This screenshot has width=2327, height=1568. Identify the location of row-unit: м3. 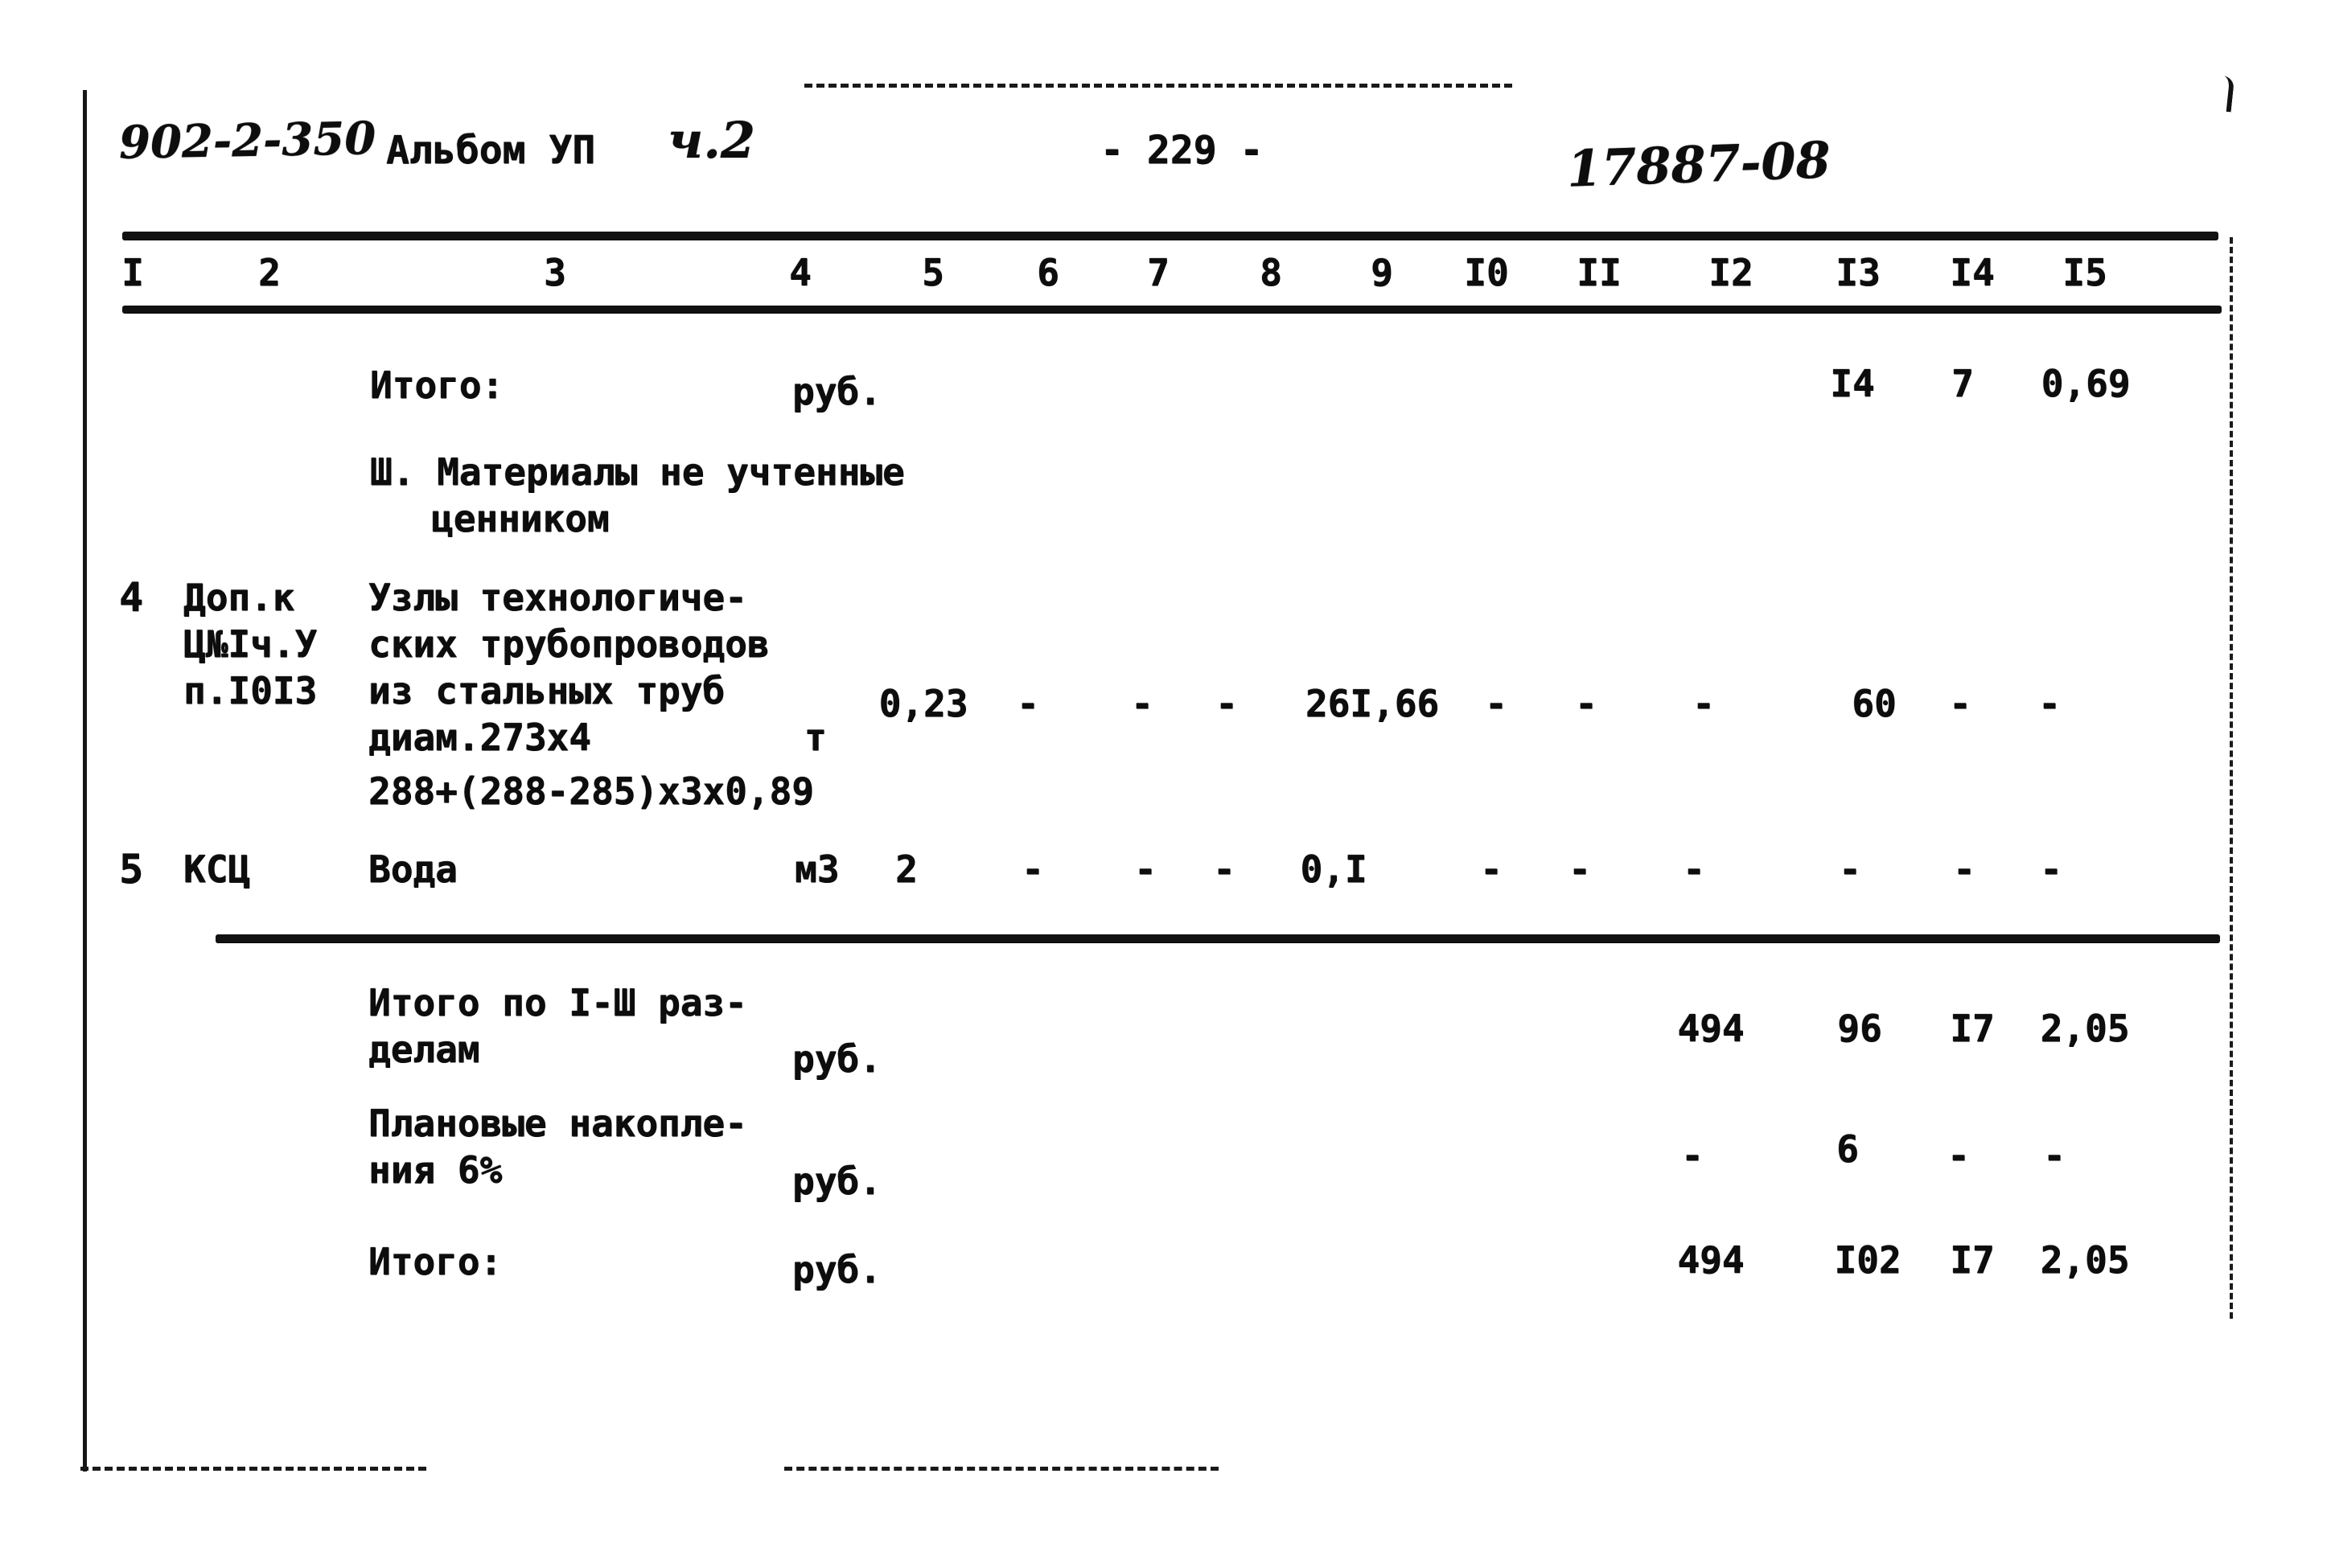
(818, 869).